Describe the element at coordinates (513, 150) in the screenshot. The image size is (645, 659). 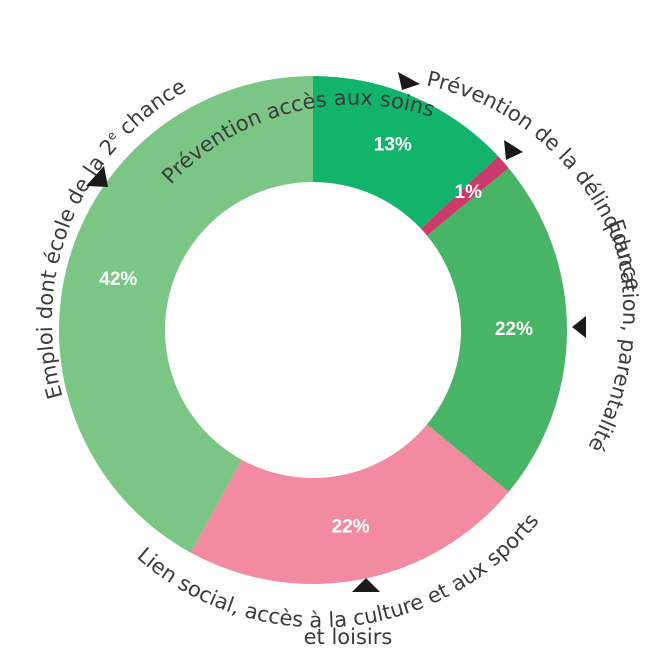
I see `pointer-arrow-delinquance` at that location.